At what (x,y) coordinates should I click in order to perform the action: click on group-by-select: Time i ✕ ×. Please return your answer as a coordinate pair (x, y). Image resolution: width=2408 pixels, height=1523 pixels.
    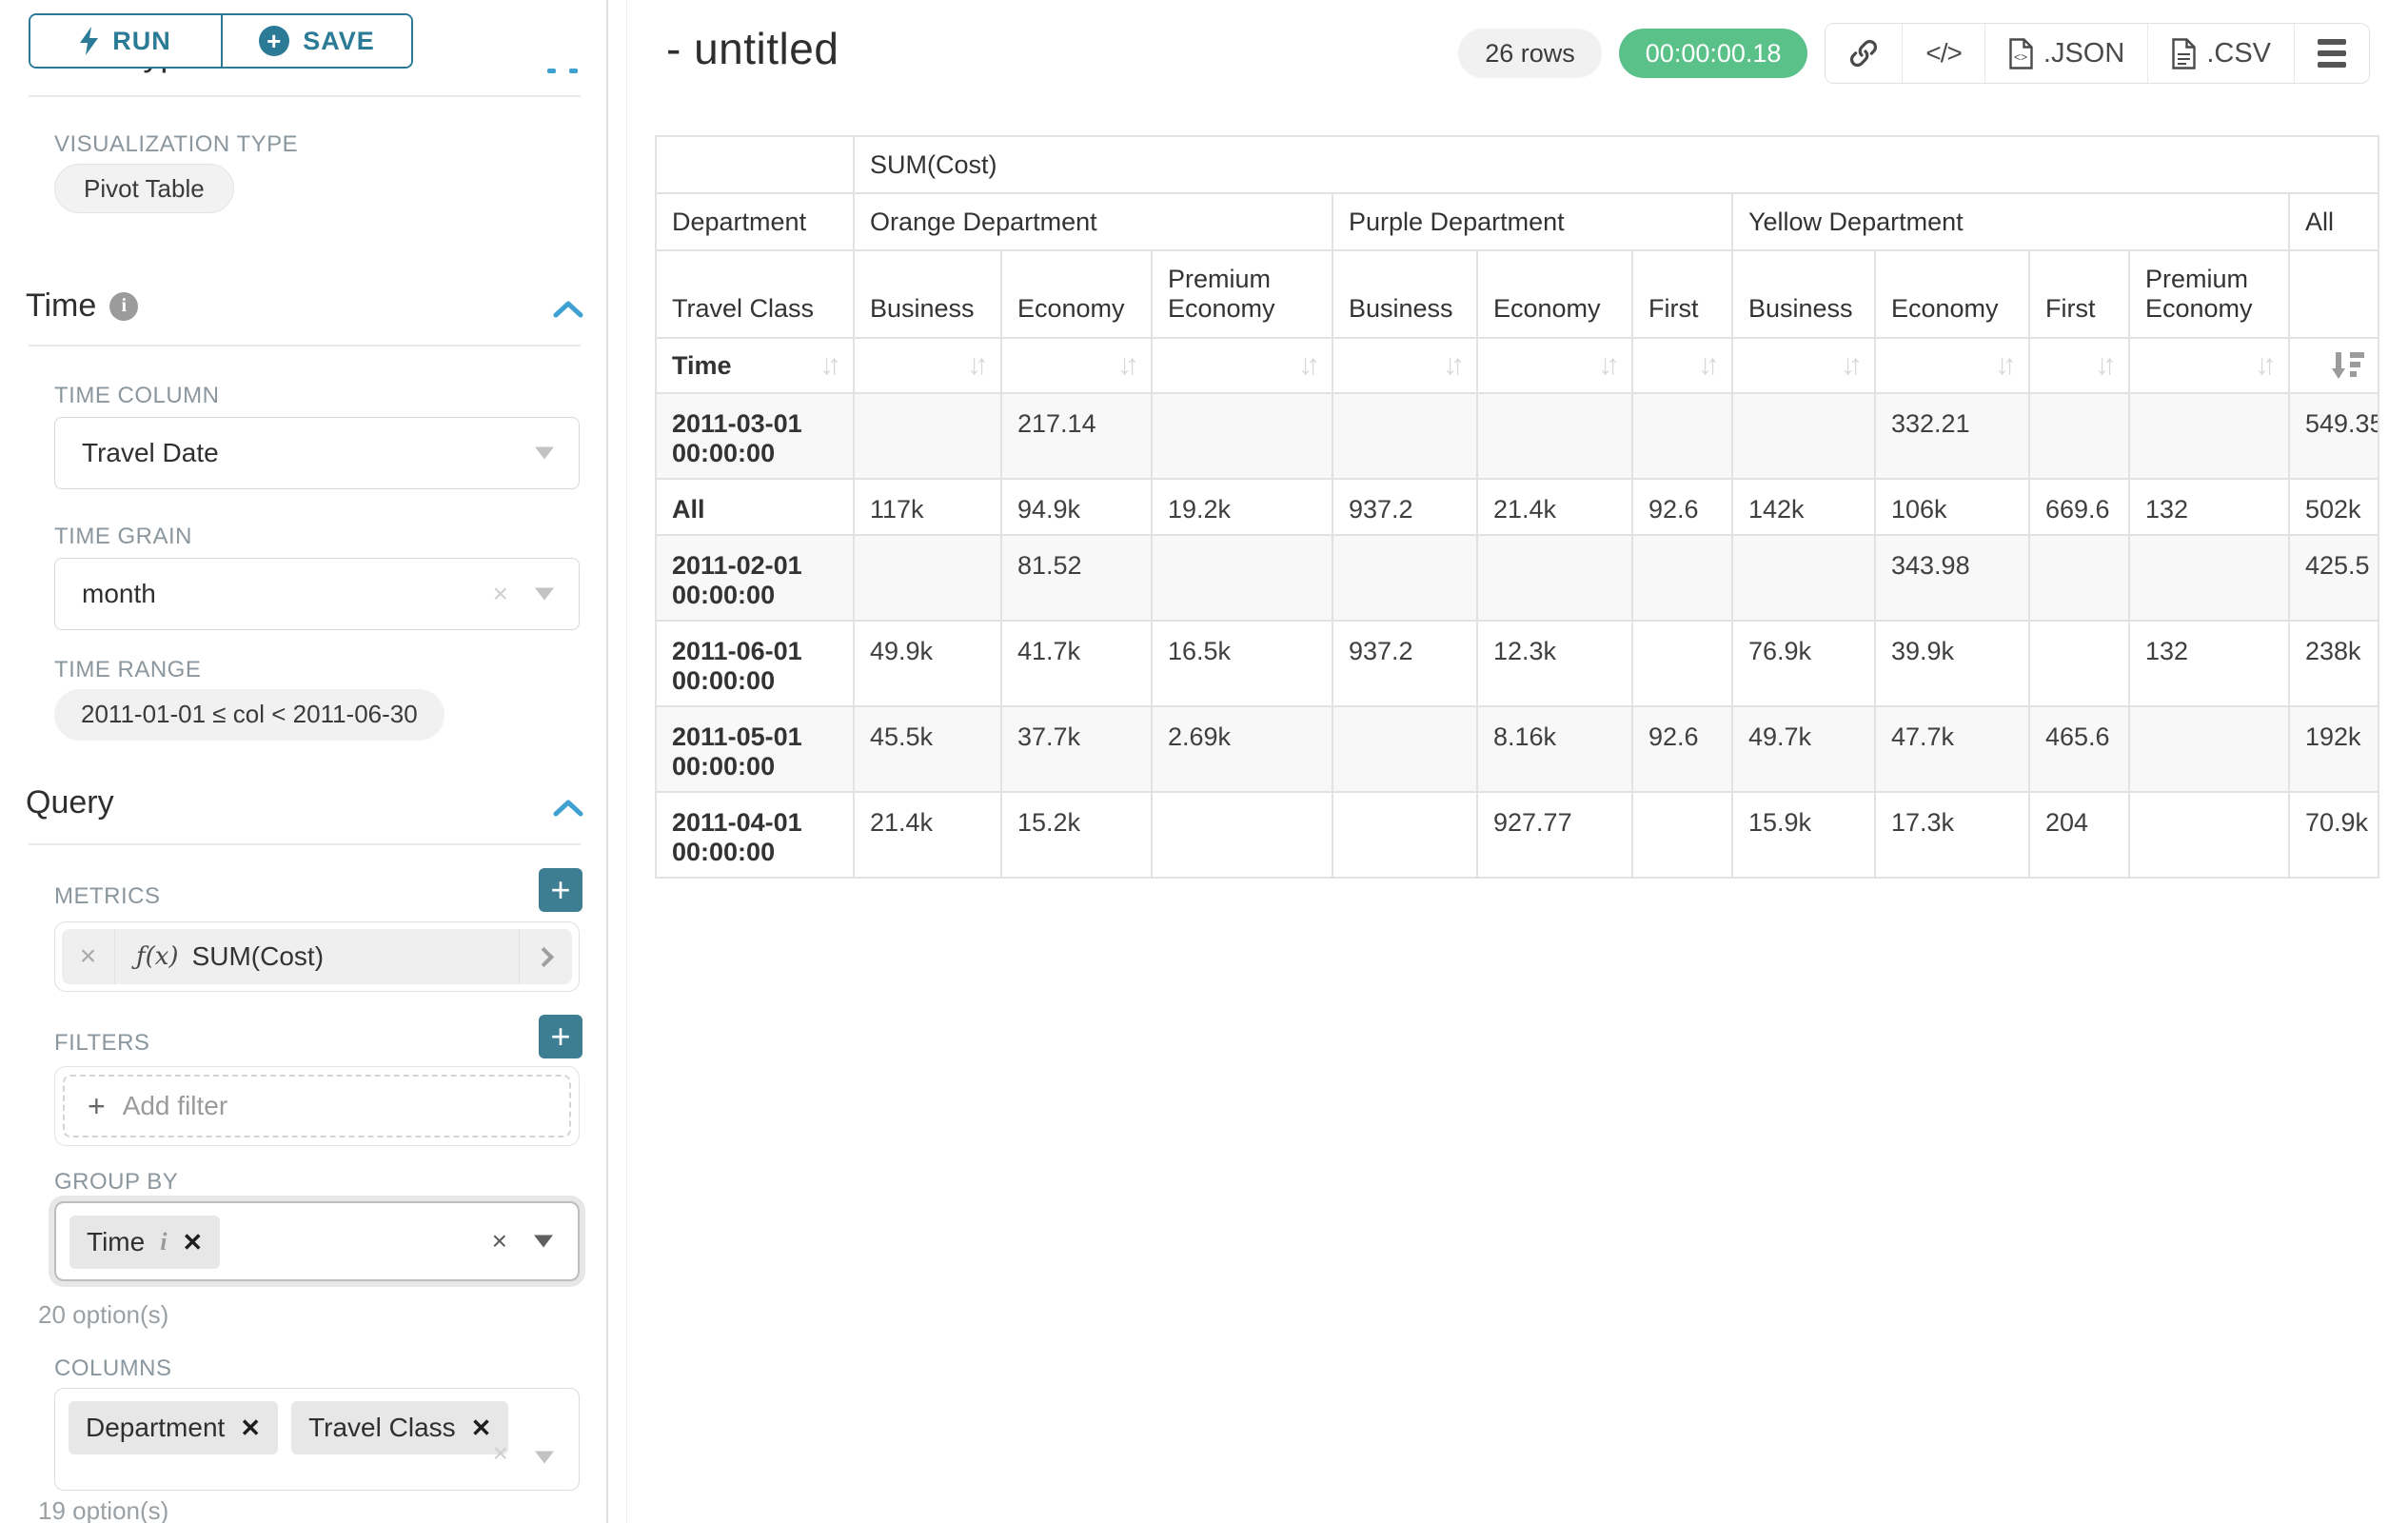
    Looking at the image, I should click on (317, 1241).